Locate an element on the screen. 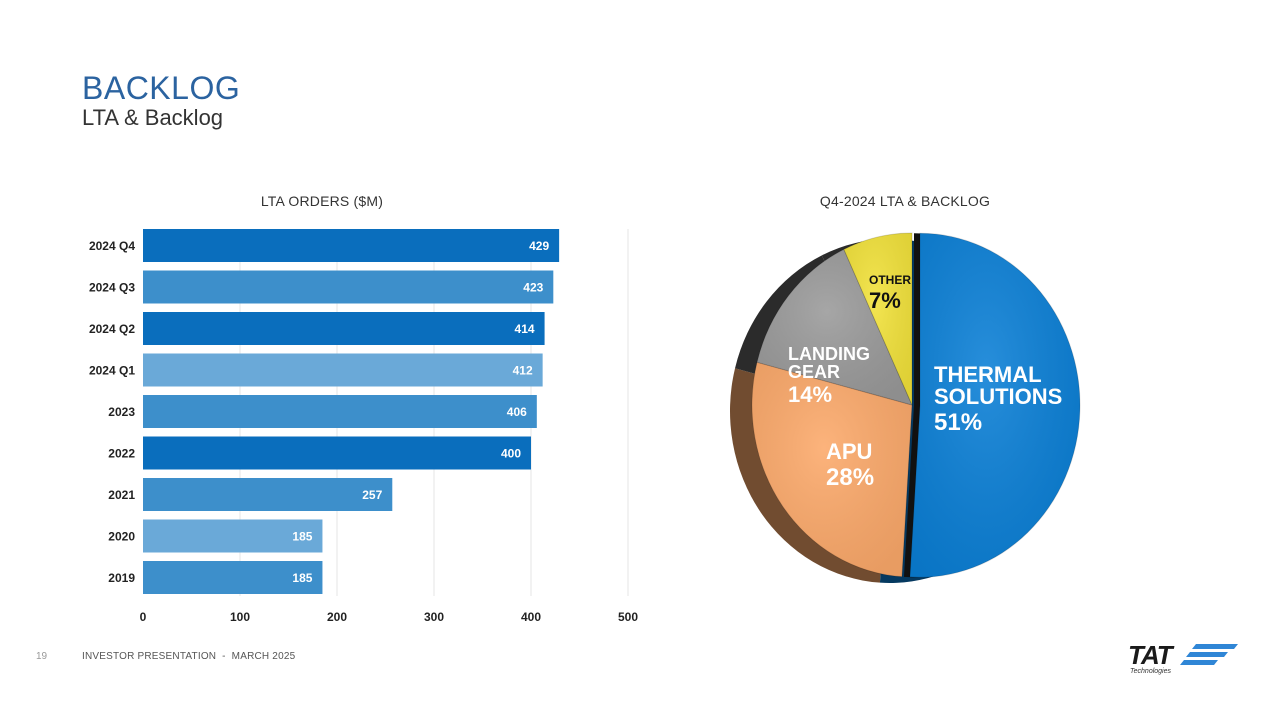  bar-row: 2020 185 is located at coordinates (215, 536).